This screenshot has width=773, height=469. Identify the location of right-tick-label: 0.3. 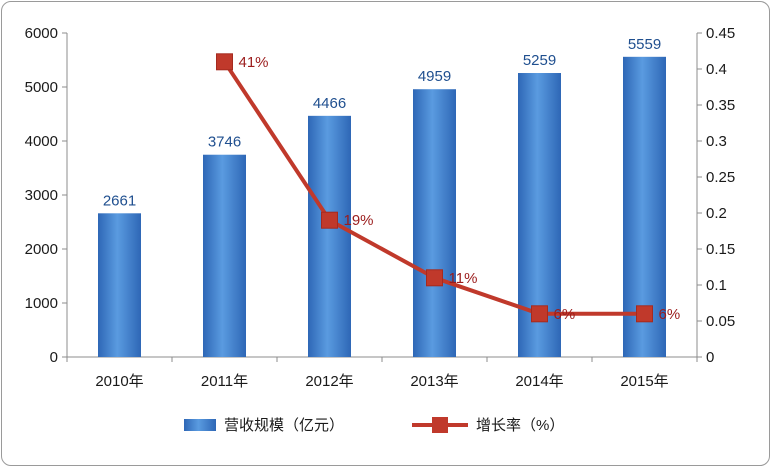
(716, 141).